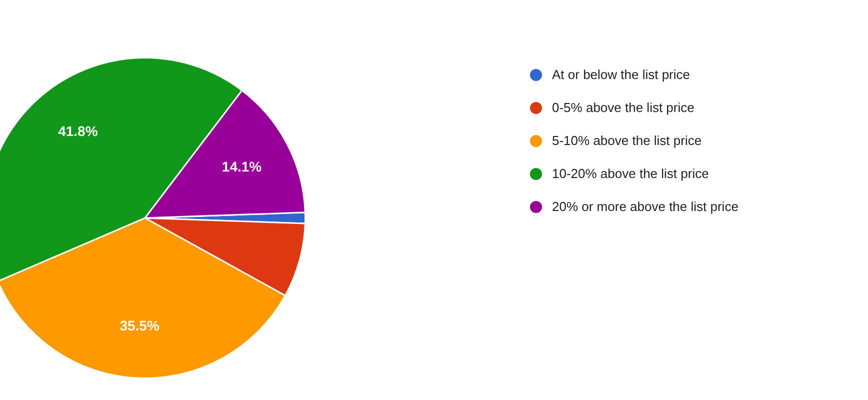 The image size is (868, 400). Describe the element at coordinates (645, 206) in the screenshot. I see `legend-label: 20% or more above the list price` at that location.